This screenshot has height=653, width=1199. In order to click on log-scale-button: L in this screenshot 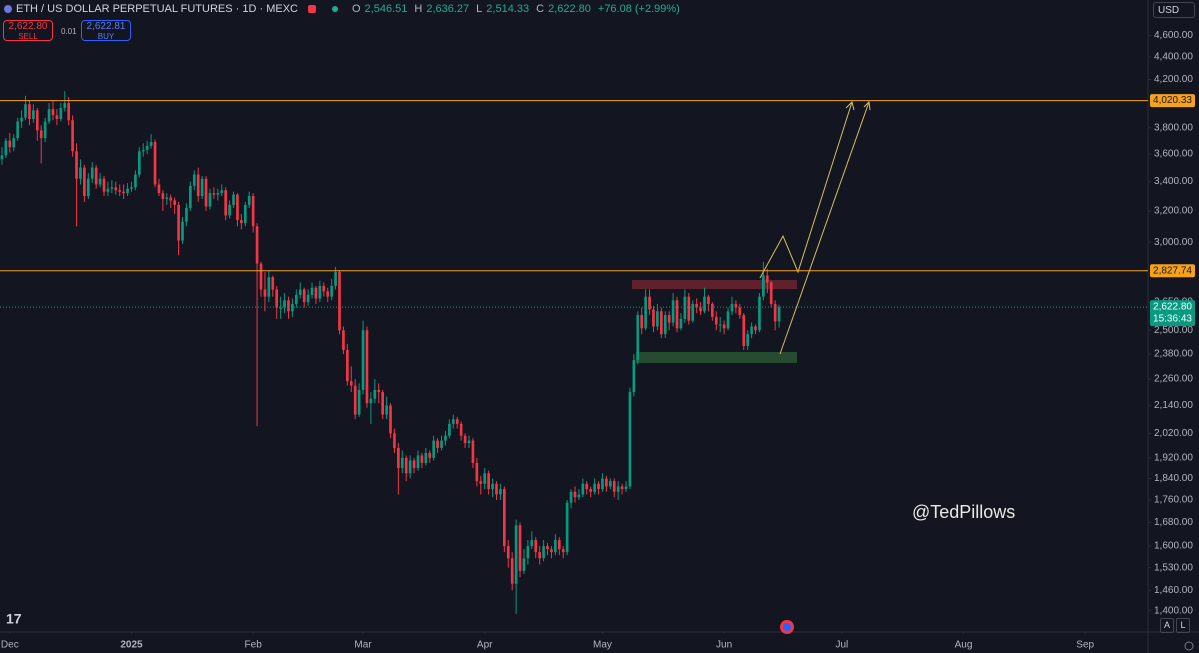, I will do `click(1183, 625)`.